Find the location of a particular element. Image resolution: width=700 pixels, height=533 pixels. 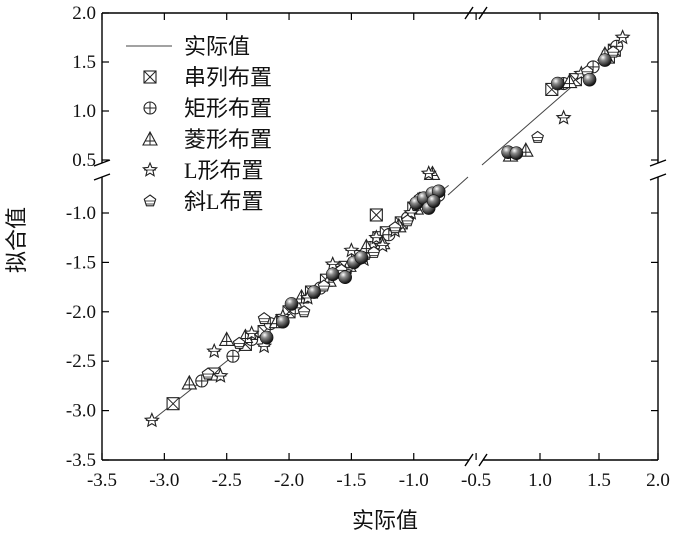

y-tick-label: -1.5 is located at coordinates (81, 262).